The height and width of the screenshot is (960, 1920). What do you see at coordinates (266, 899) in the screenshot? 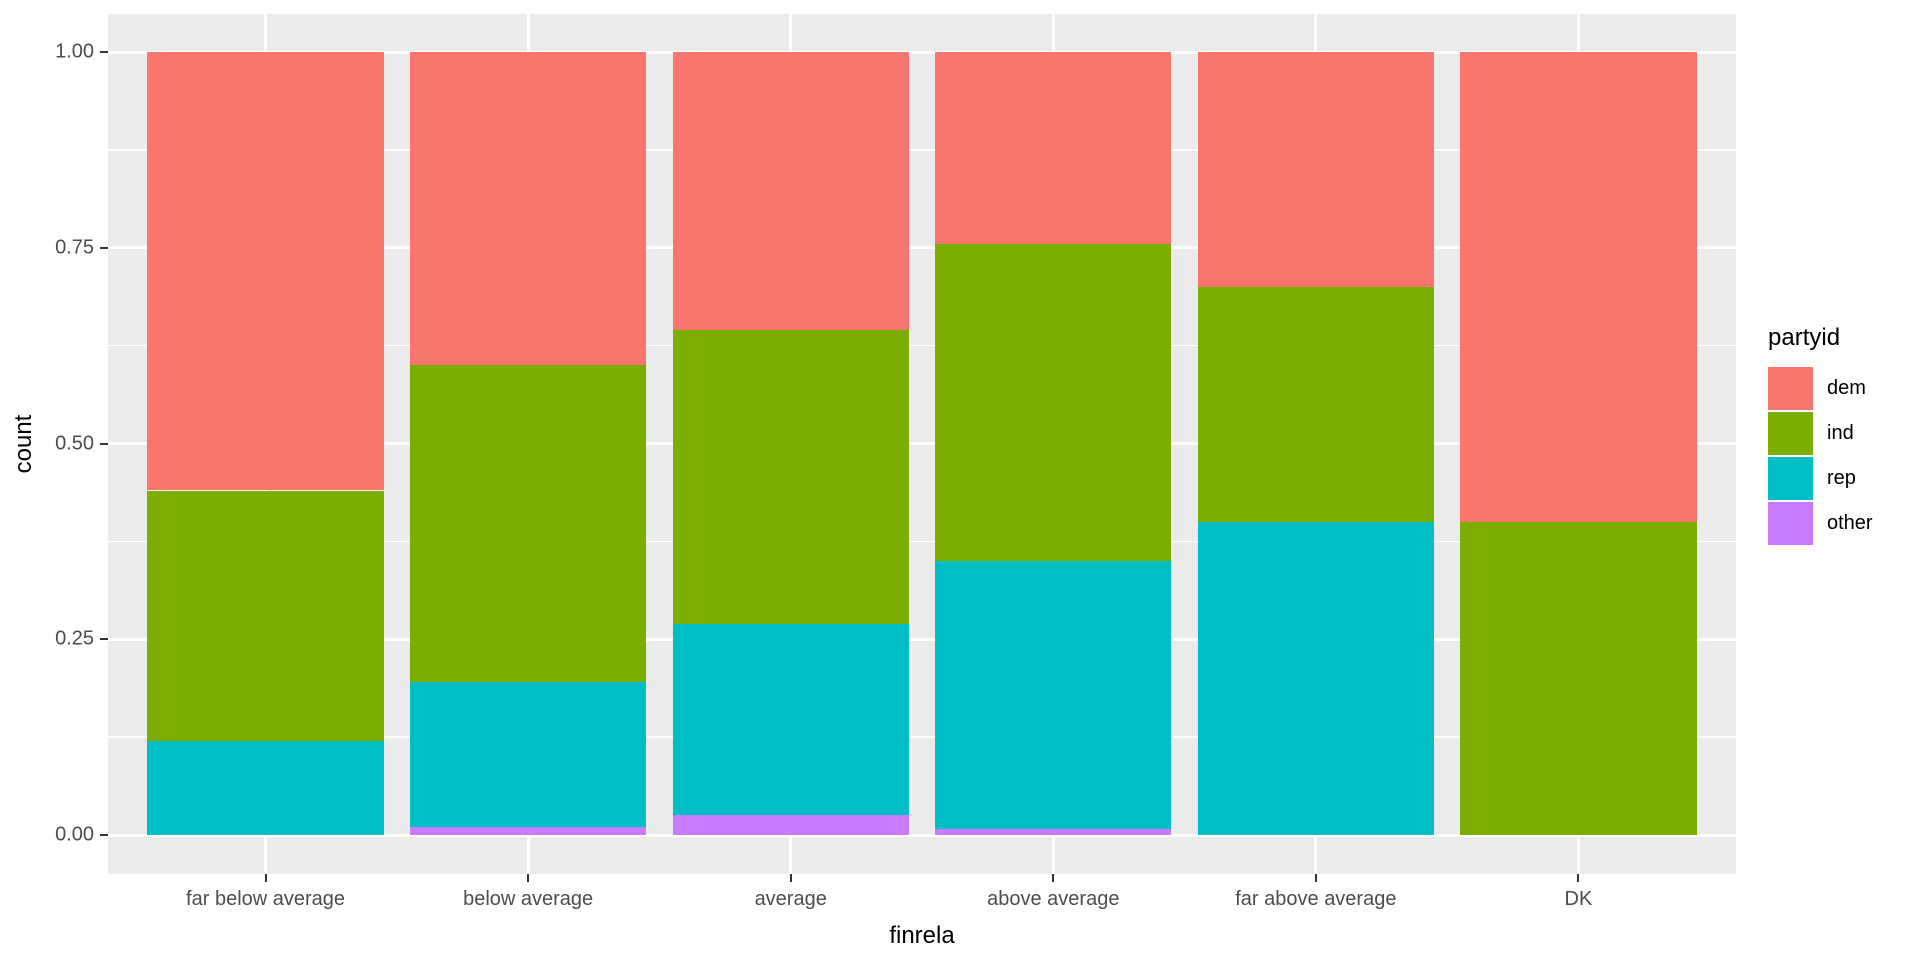
I see `x-tick-label: far below average` at bounding box center [266, 899].